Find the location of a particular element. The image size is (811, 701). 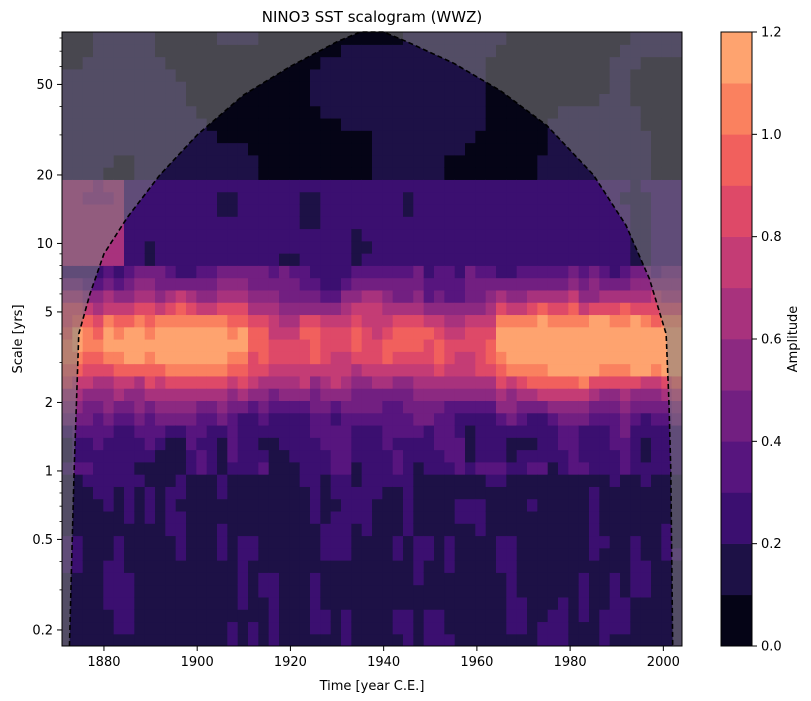

y-tick-label: 5 is located at coordinates (49, 312).